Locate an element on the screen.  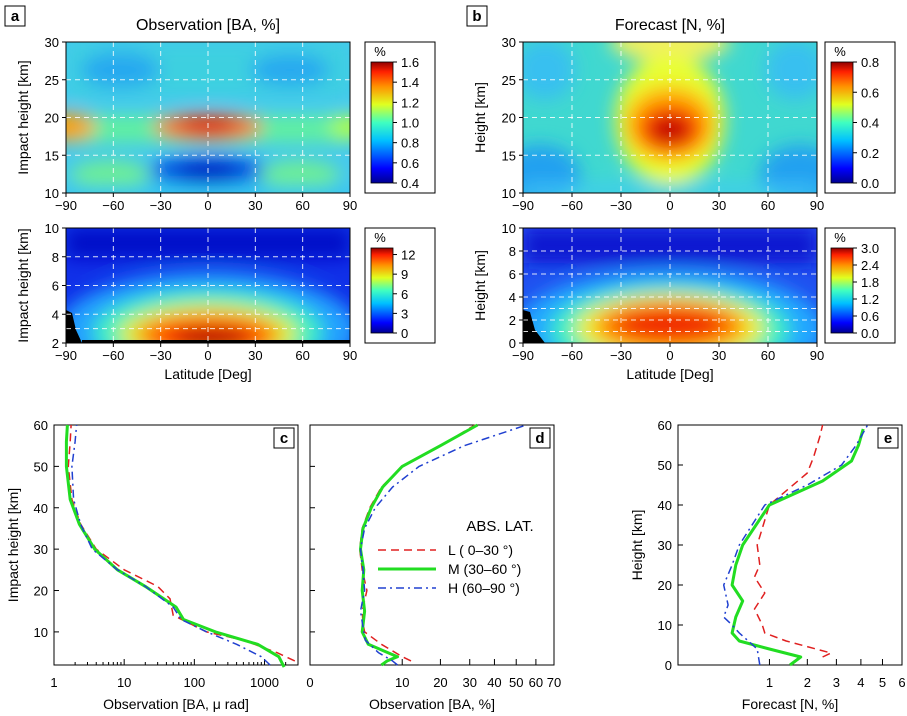
colorbar-b-lower is located at coordinates (842, 290).